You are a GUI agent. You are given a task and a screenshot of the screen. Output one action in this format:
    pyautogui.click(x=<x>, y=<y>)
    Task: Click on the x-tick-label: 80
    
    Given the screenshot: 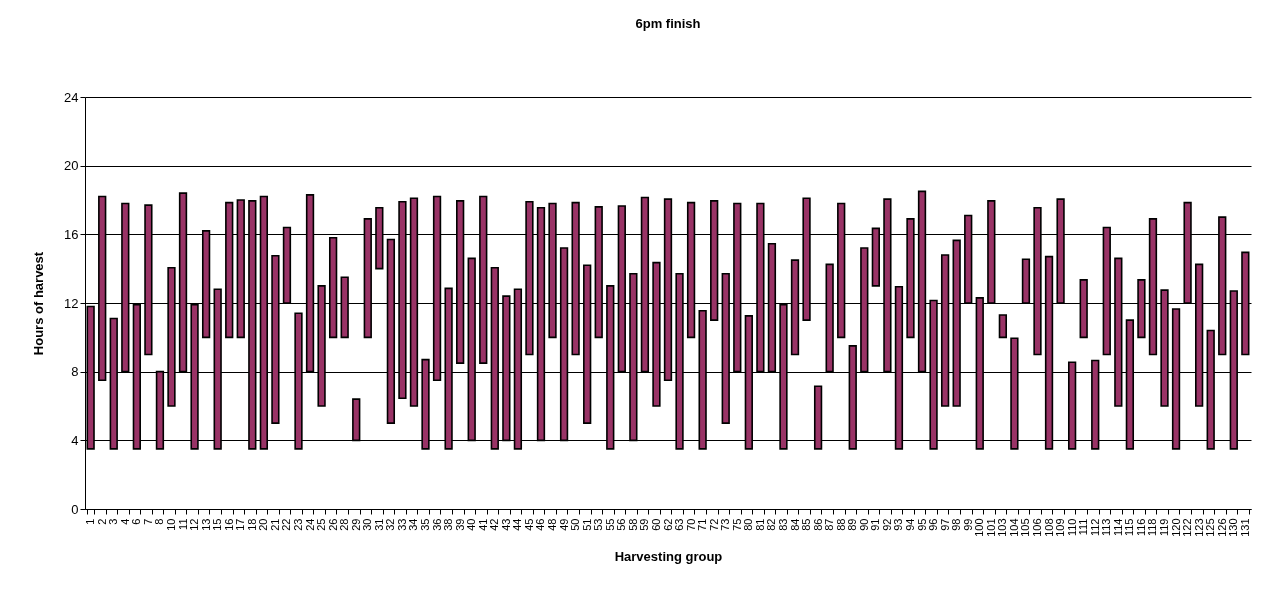 What is the action you would take?
    pyautogui.click(x=748, y=524)
    